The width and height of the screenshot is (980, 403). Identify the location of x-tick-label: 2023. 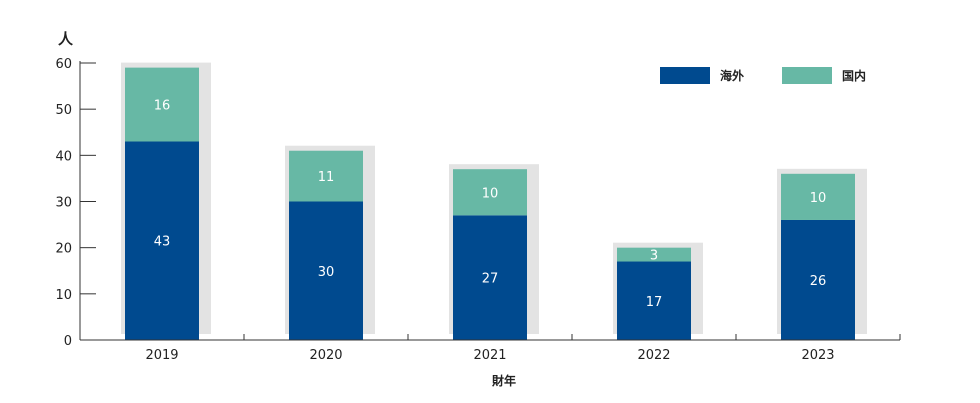
(817, 355).